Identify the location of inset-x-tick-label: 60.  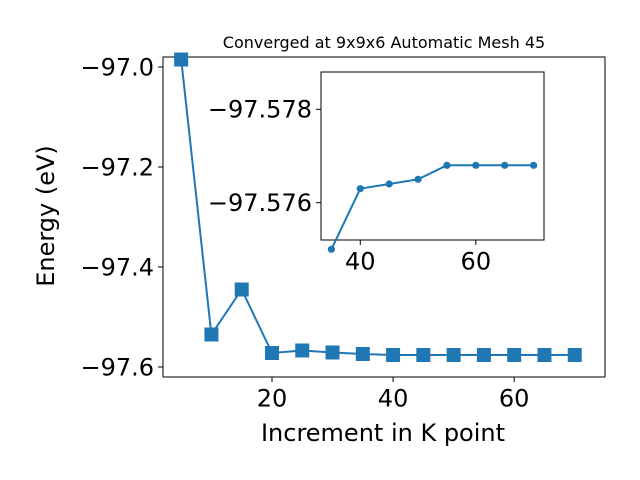
(476, 262).